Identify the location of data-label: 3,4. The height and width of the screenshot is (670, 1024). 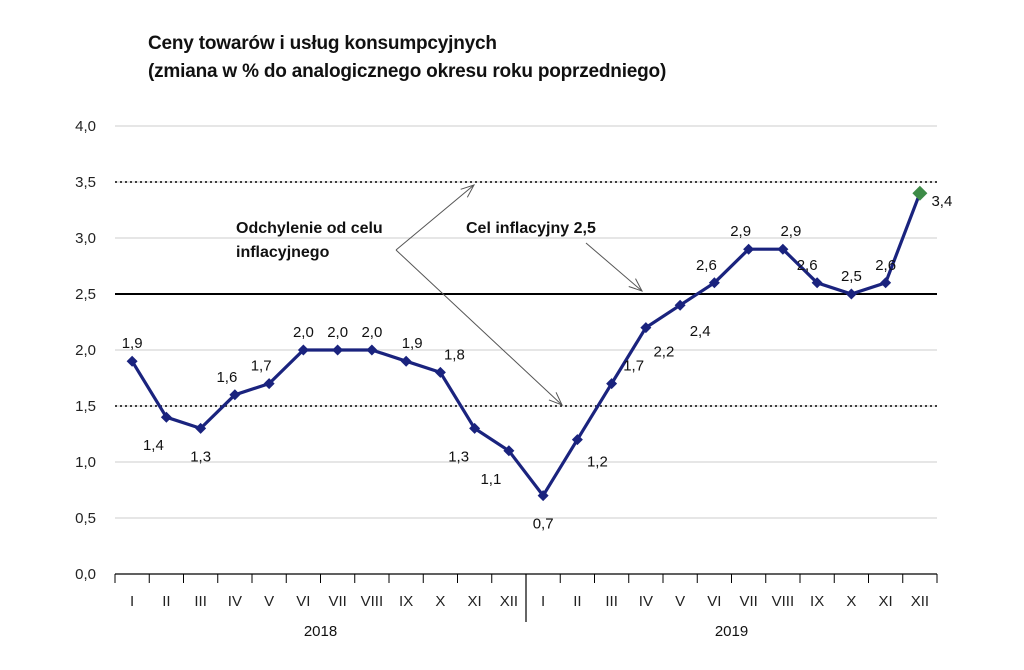
(941, 201).